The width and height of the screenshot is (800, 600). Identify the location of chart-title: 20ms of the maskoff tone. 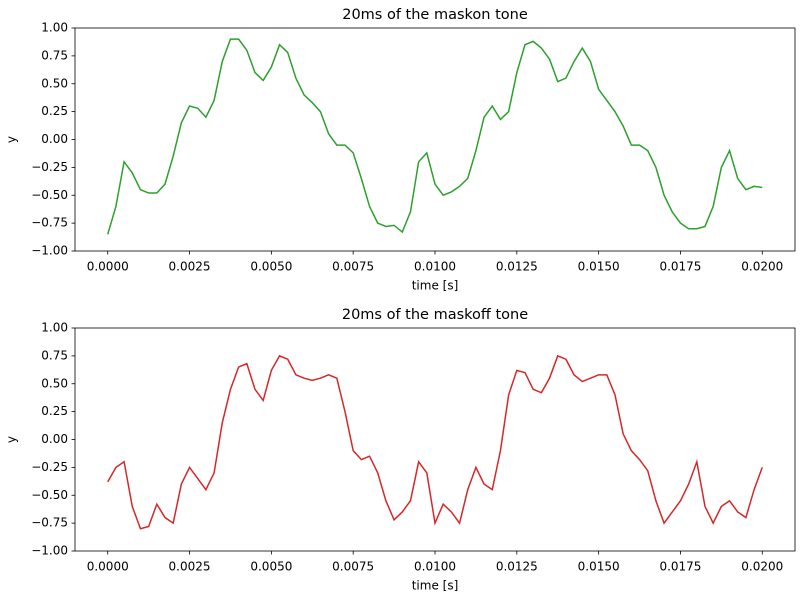
(435, 315).